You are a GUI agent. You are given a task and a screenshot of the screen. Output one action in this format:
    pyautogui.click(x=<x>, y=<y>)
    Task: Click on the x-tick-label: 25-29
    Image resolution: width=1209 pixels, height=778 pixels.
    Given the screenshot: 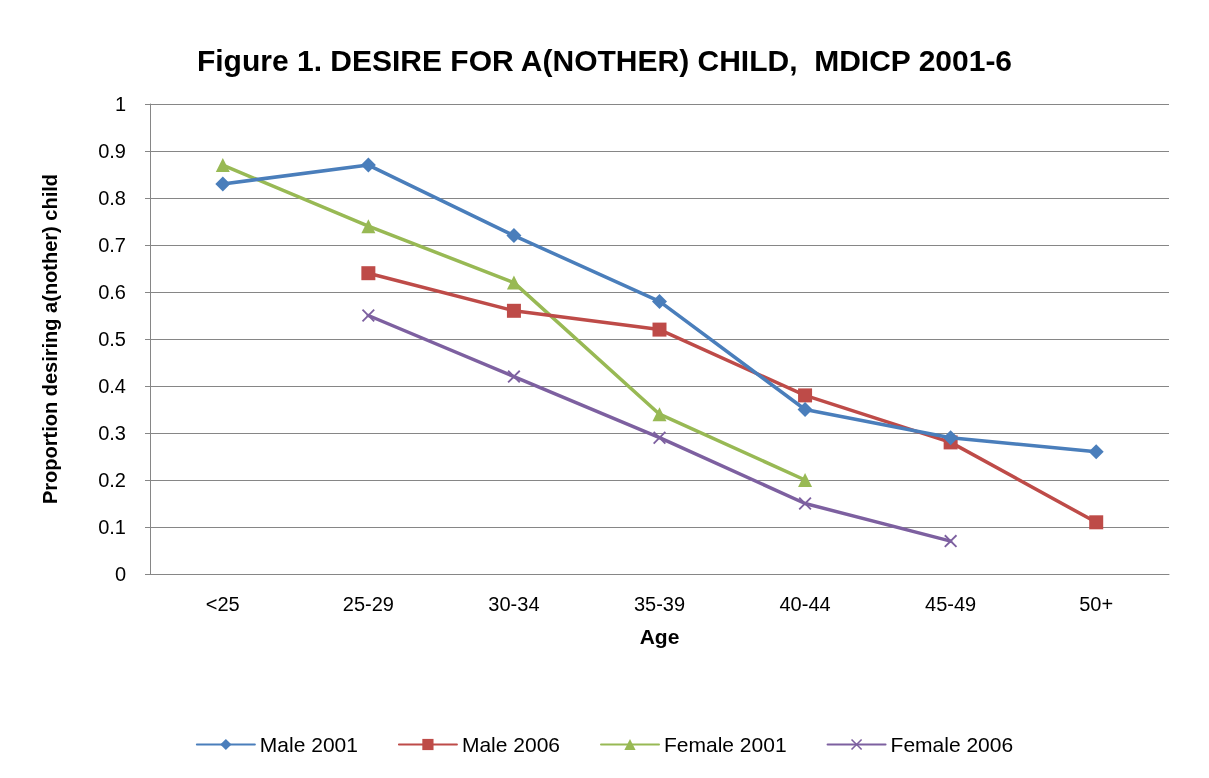 What is the action you would take?
    pyautogui.click(x=368, y=604)
    